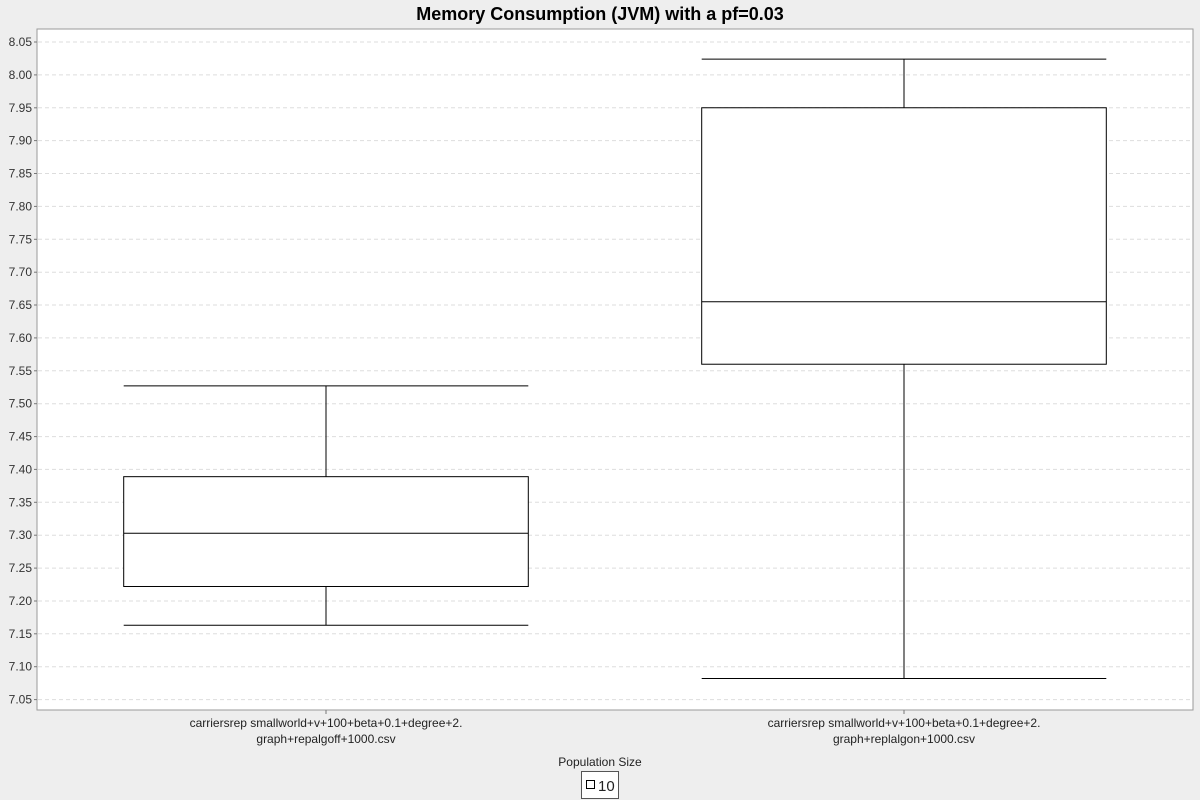 The image size is (1200, 800). I want to click on y-tick-label: 7.90, so click(21, 141).